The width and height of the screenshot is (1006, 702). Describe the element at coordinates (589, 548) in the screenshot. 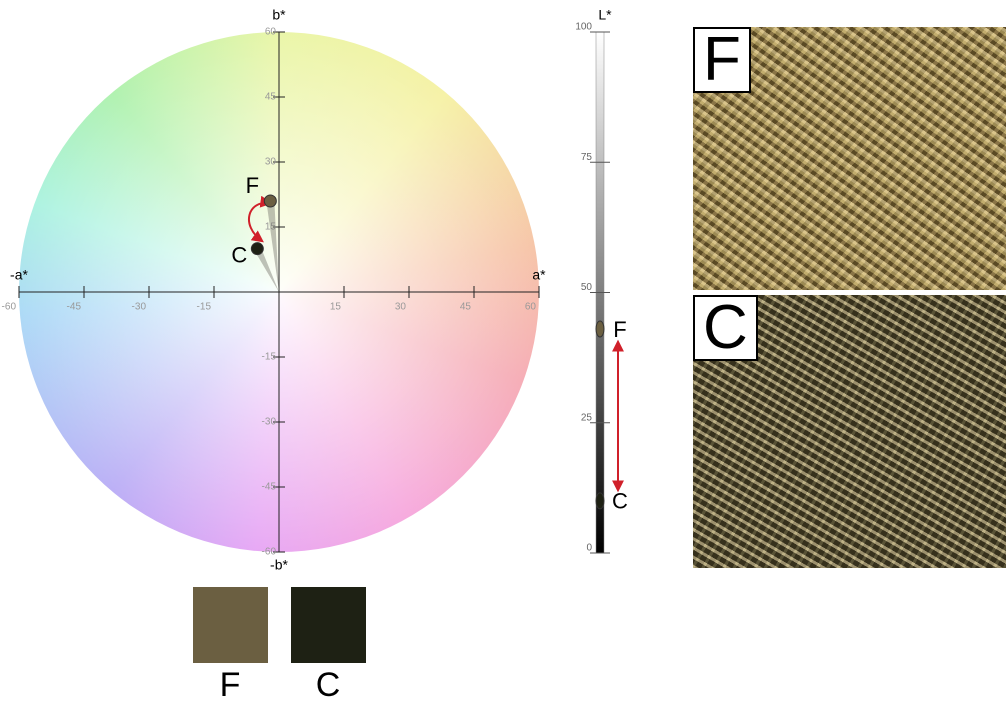

I see `y-tick-label: 0` at that location.